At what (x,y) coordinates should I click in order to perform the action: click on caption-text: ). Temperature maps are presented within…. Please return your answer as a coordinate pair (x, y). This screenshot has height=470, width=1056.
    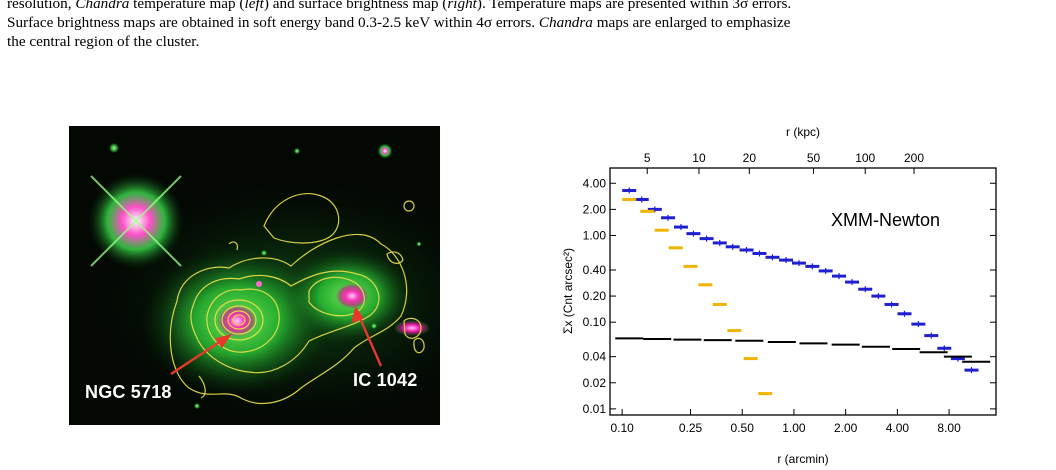
    Looking at the image, I should click on (634, 6).